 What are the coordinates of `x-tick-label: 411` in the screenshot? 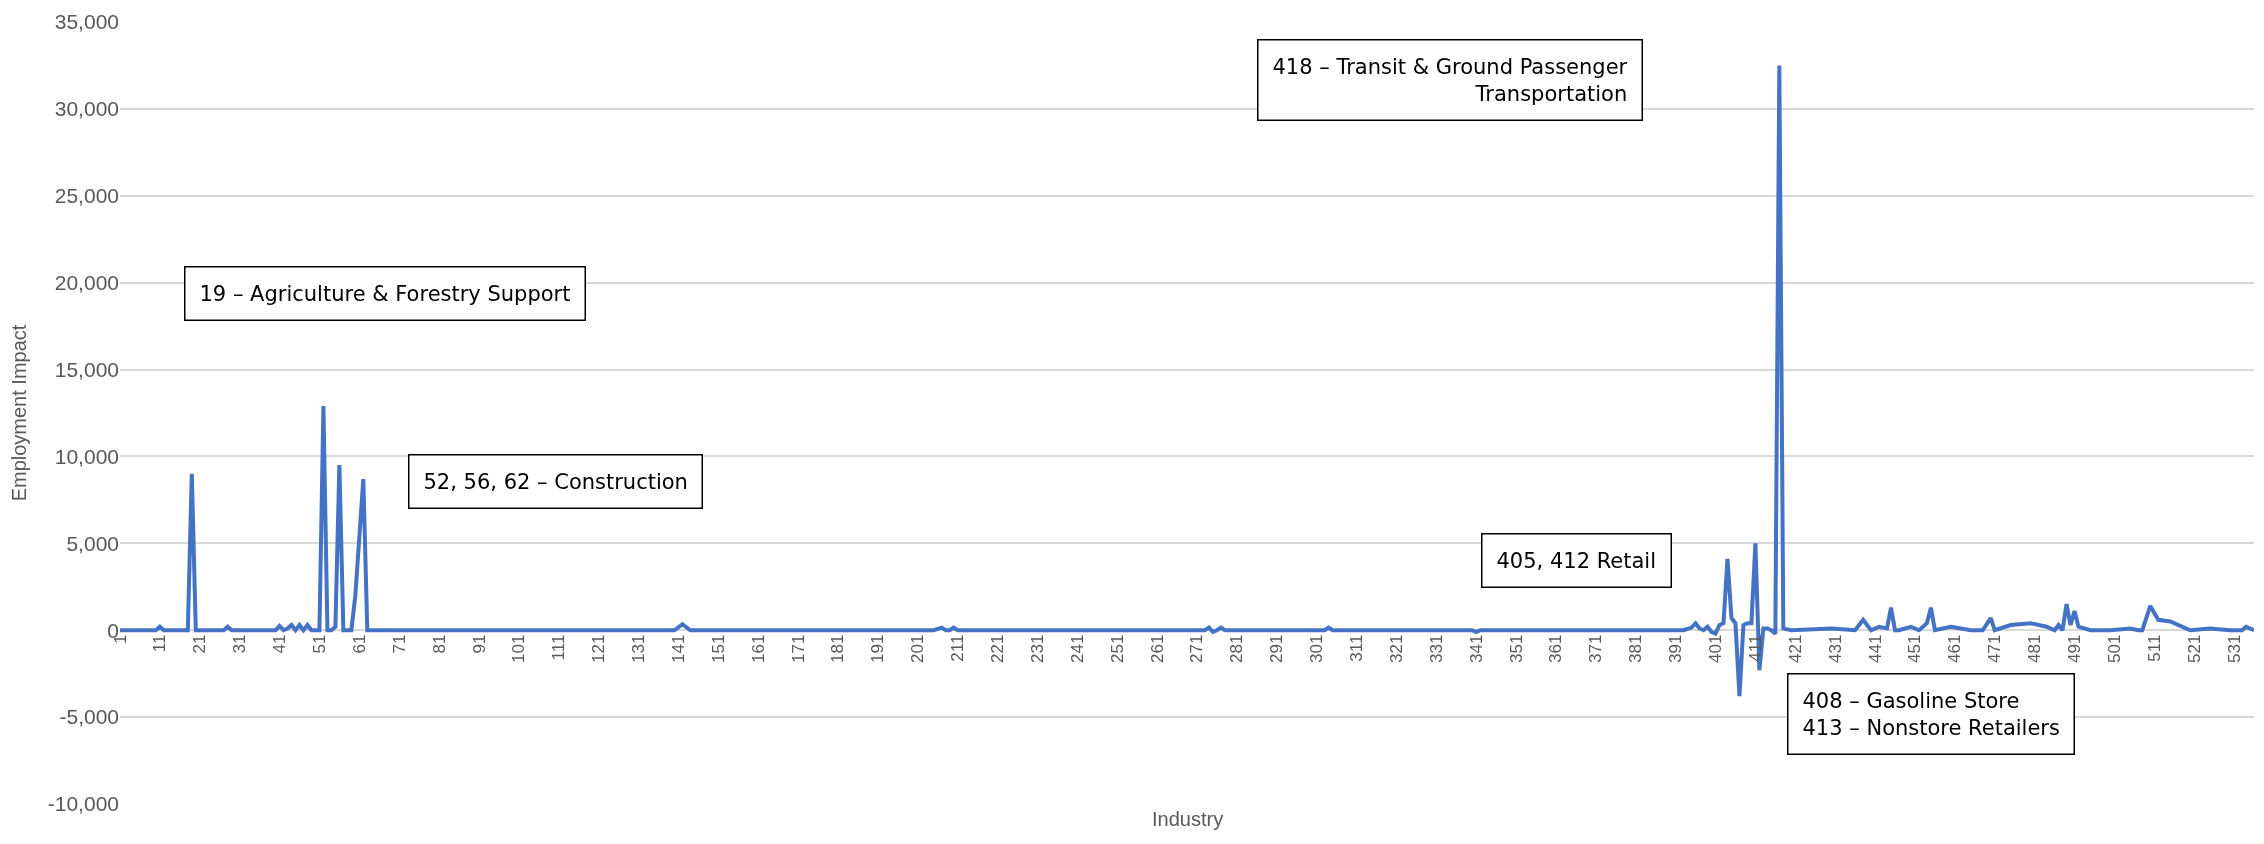 It's located at (1755, 648).